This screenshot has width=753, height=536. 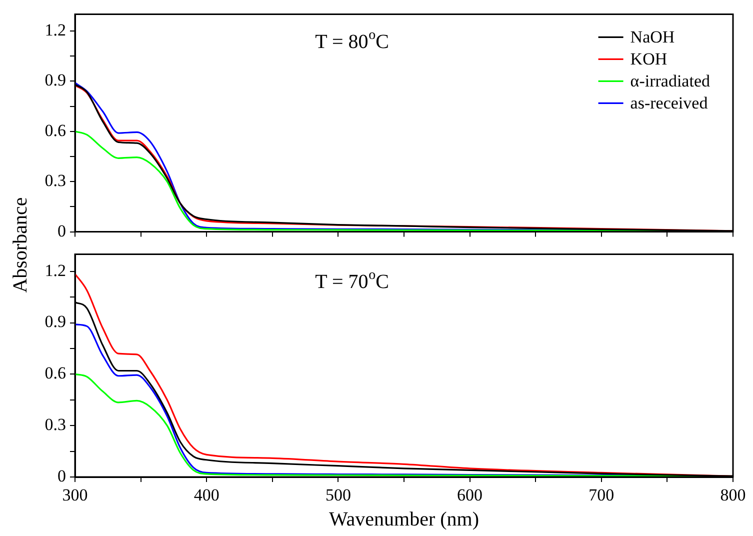 I want to click on x-tick-label: 400, so click(x=207, y=495).